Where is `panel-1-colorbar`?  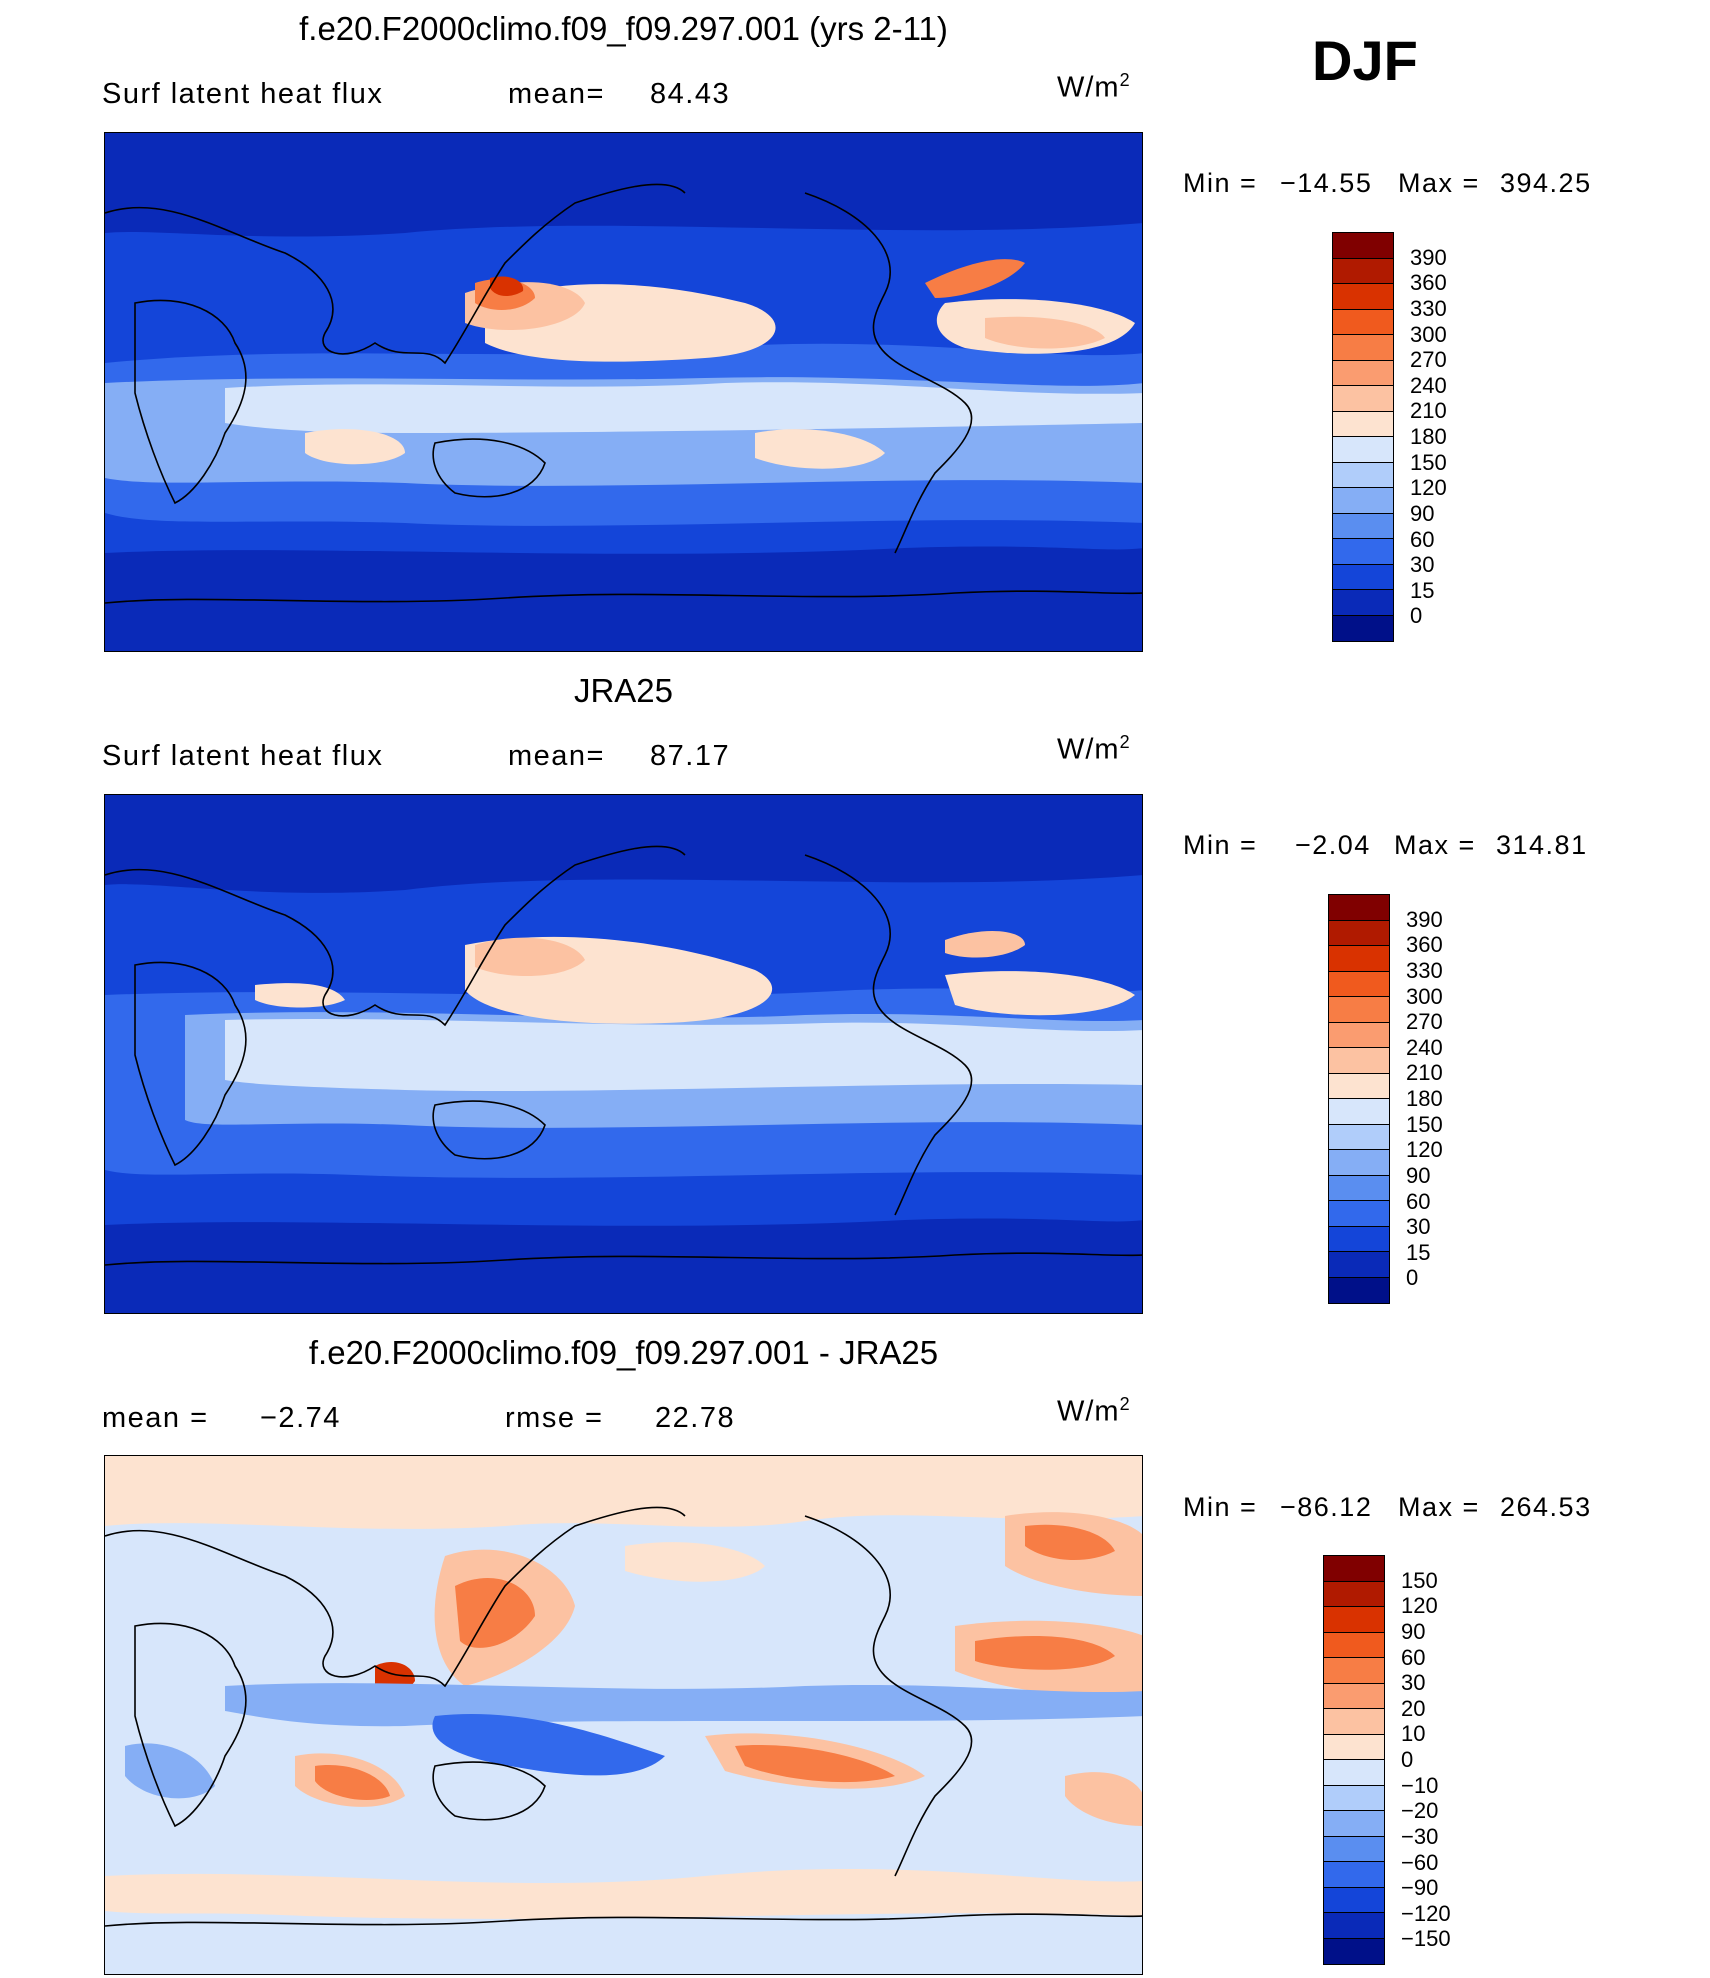
panel-1-colorbar is located at coordinates (1363, 437).